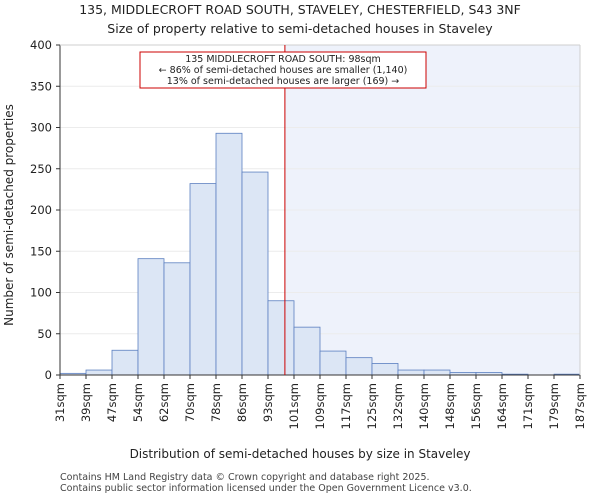  What do you see at coordinates (9, 215) in the screenshot?
I see `y-axis-label: Number of semi-detached properties` at bounding box center [9, 215].